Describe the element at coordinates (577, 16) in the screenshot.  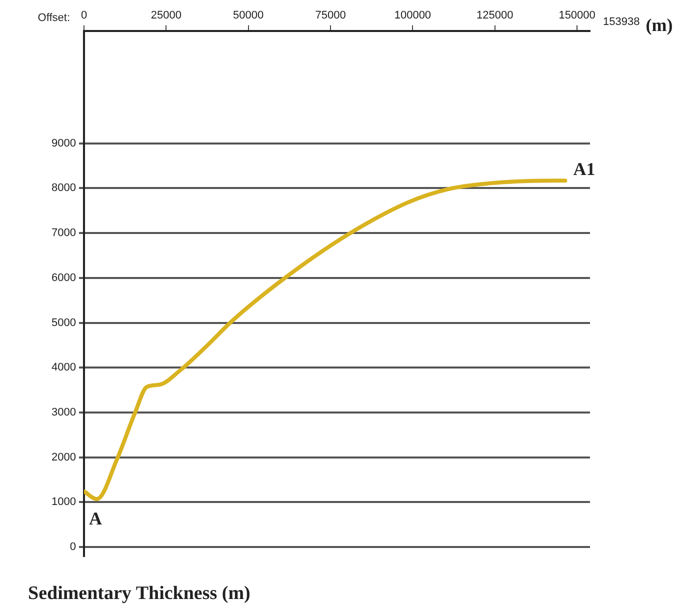
I see `x-tick-label: 150000` at that location.